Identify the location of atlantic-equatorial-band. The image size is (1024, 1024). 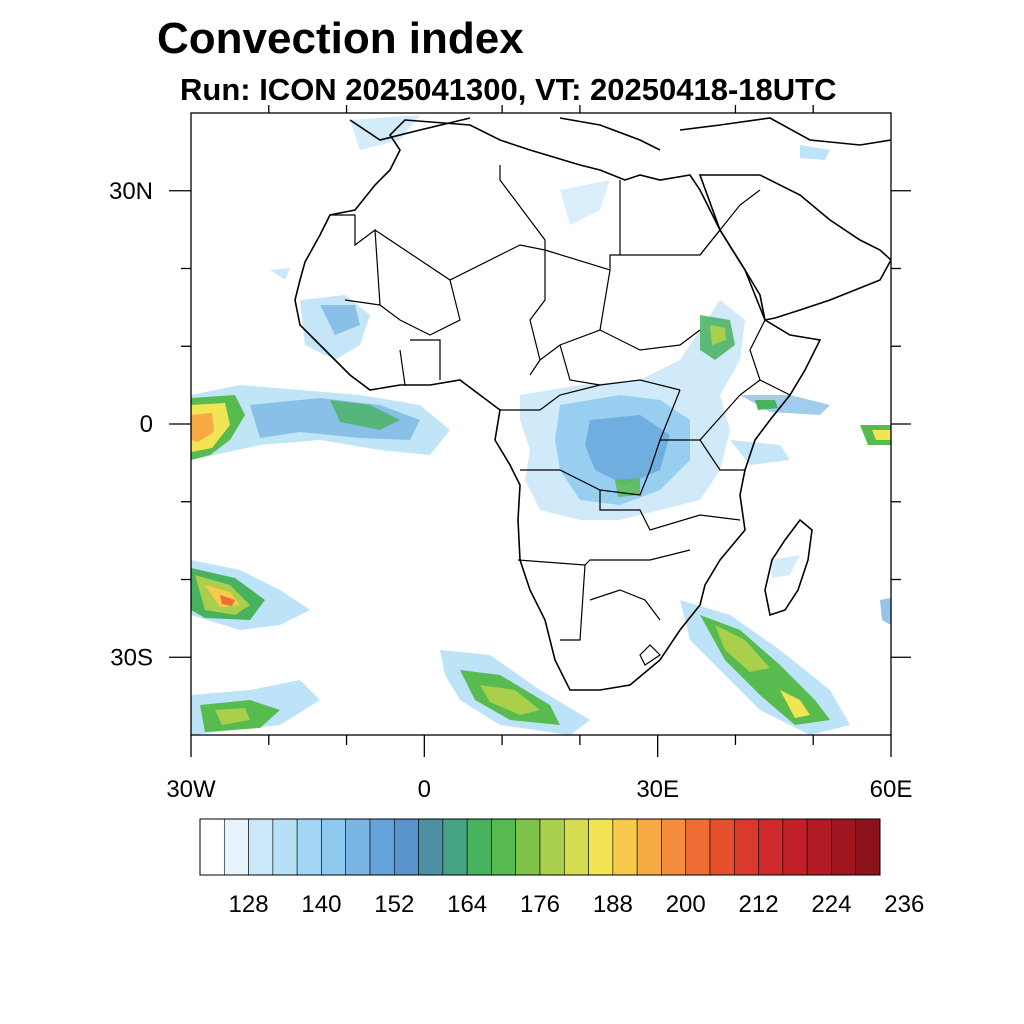
(320, 422).